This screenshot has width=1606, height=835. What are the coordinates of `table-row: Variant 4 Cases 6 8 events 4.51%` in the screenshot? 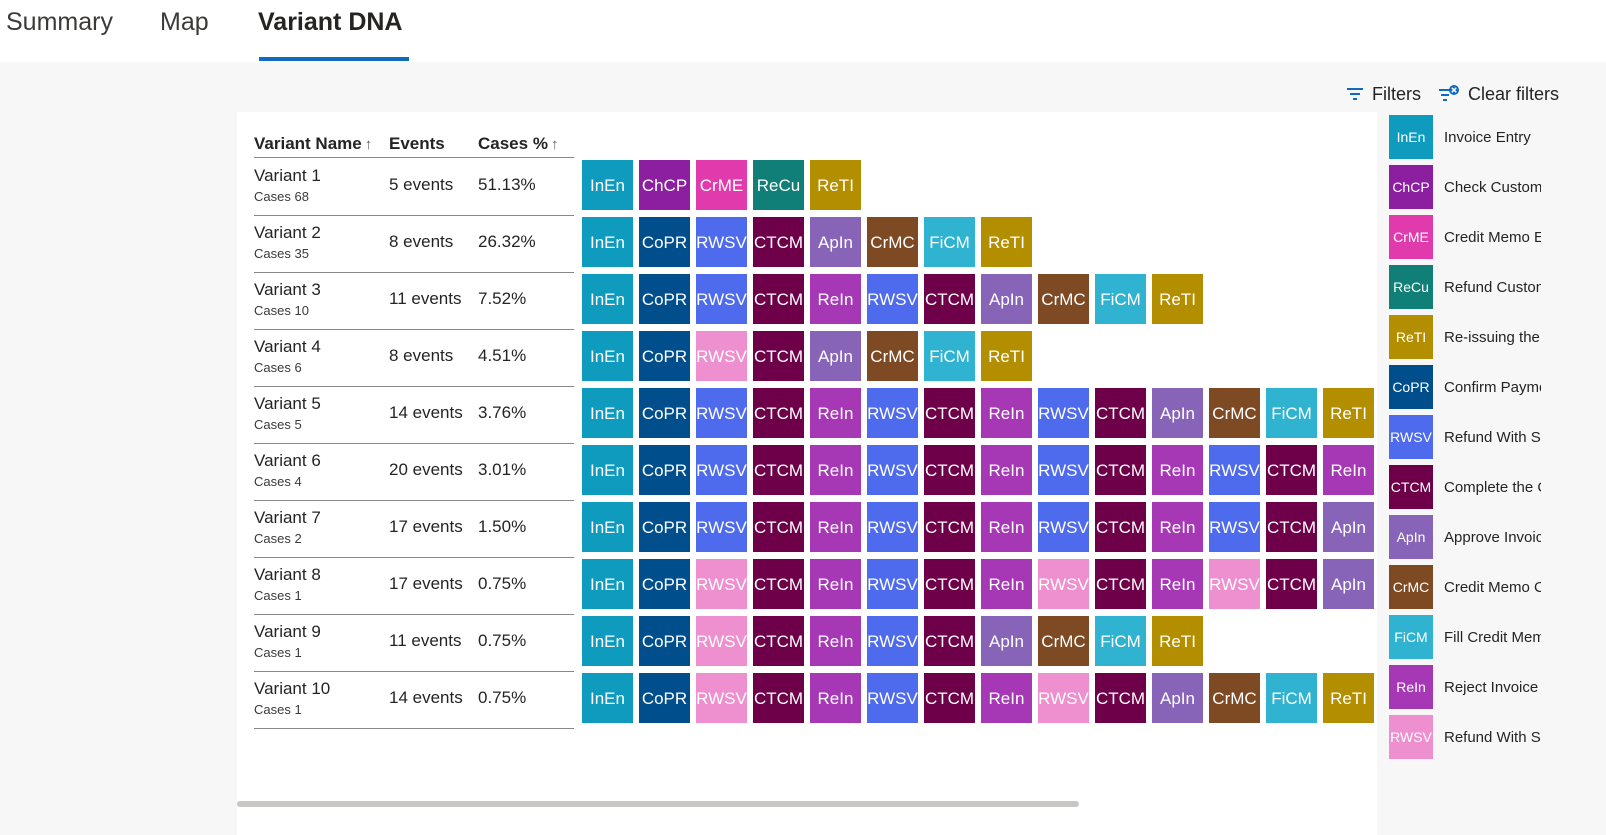 It's located at (414, 358).